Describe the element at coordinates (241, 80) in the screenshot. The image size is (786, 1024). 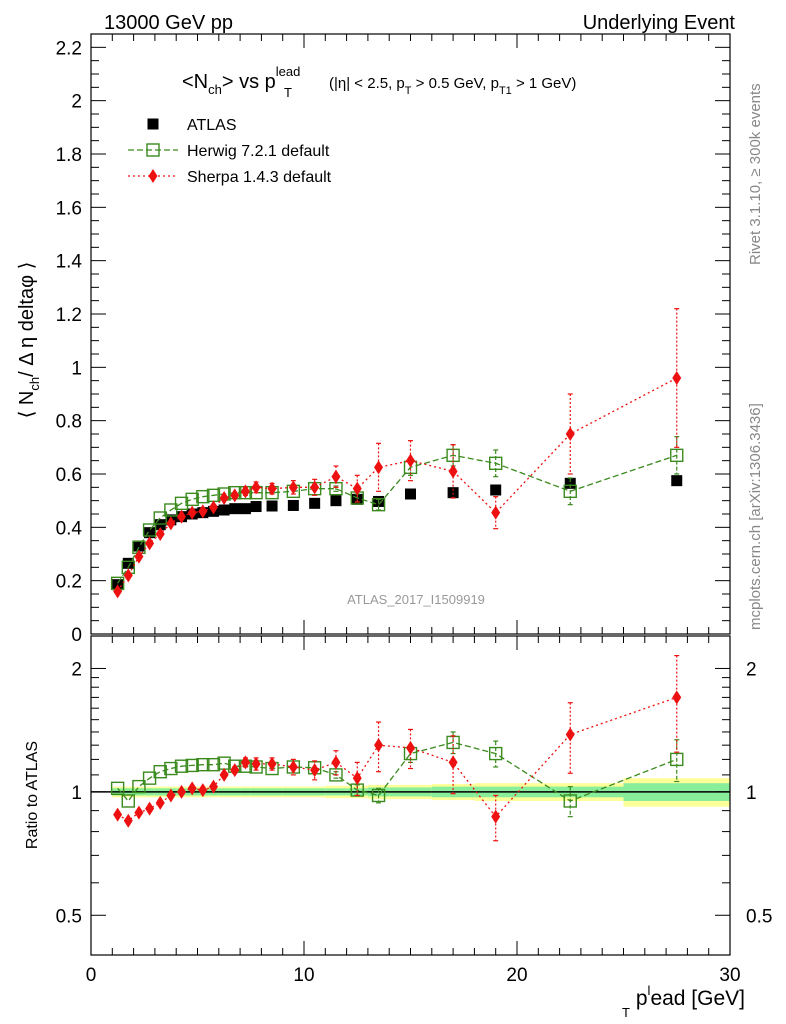
I see `main-plot-title: <Nch> vs plead` at that location.